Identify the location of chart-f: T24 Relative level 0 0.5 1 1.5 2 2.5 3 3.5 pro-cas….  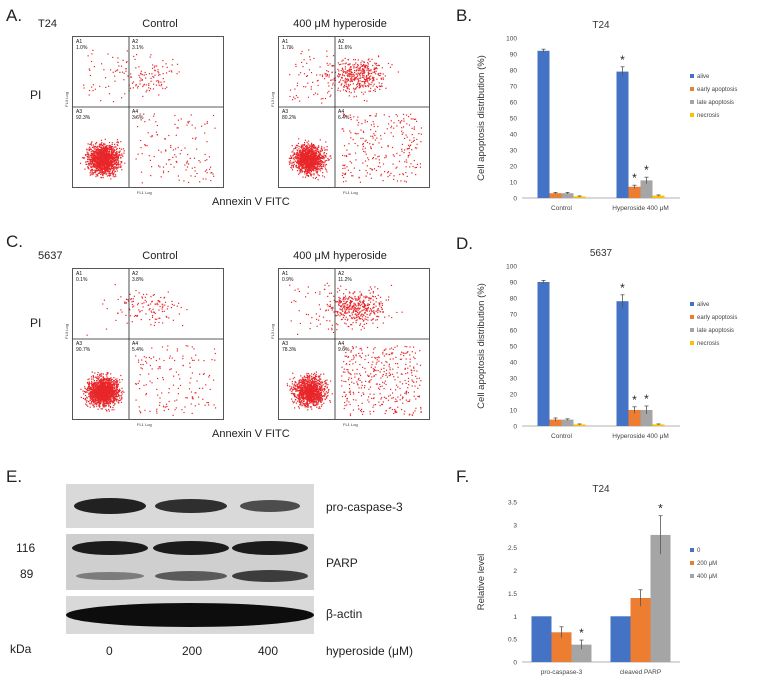
(596, 580).